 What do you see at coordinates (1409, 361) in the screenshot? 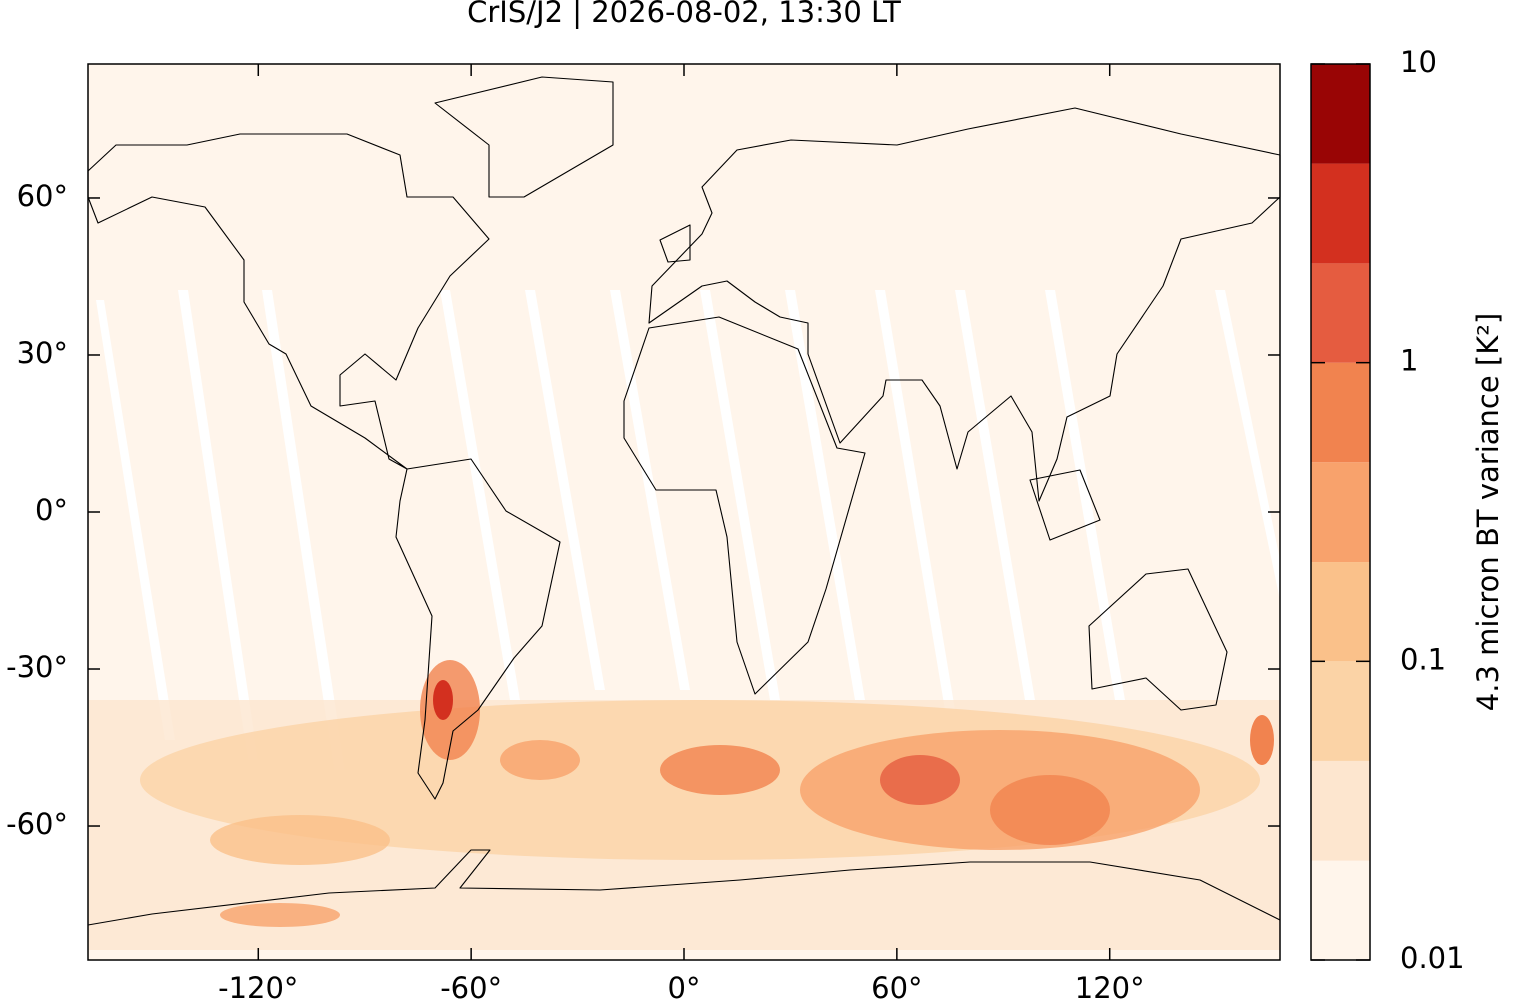
I see `colorbar-tick-label: 1` at bounding box center [1409, 361].